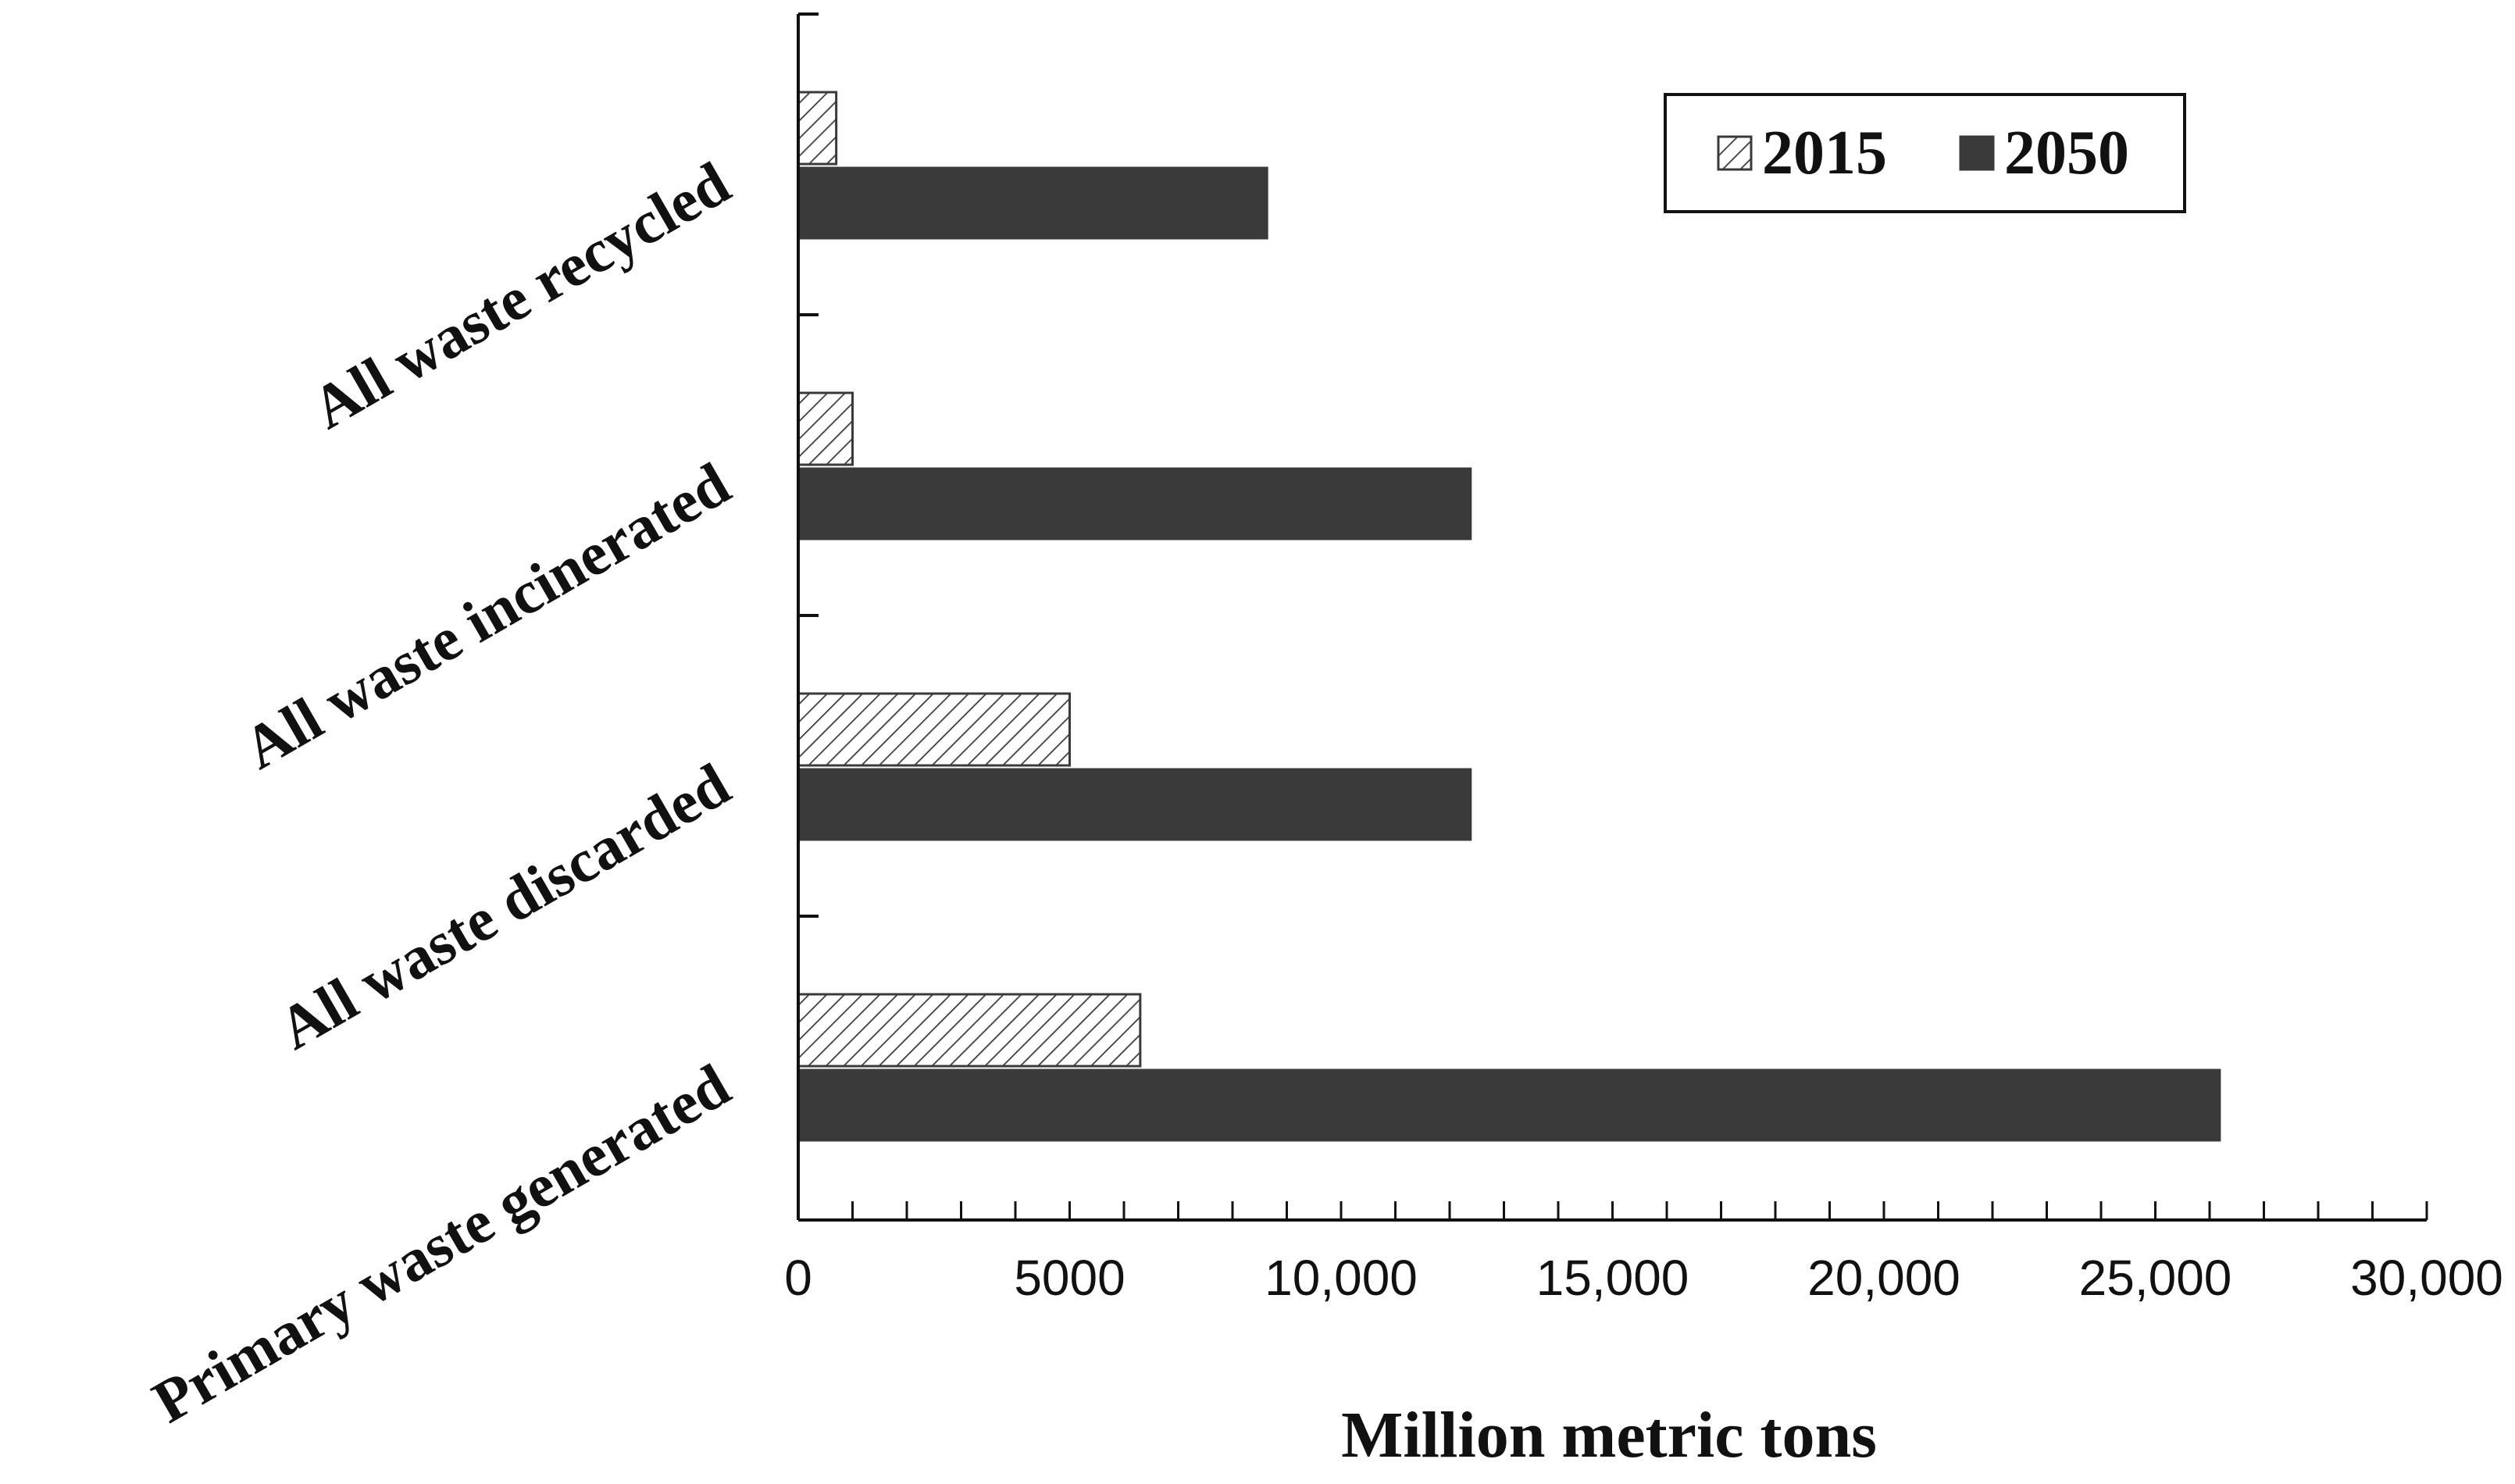 This screenshot has width=2515, height=1484. Describe the element at coordinates (2426, 1278) in the screenshot. I see `x-tick-label-30-000: 30,000` at that location.